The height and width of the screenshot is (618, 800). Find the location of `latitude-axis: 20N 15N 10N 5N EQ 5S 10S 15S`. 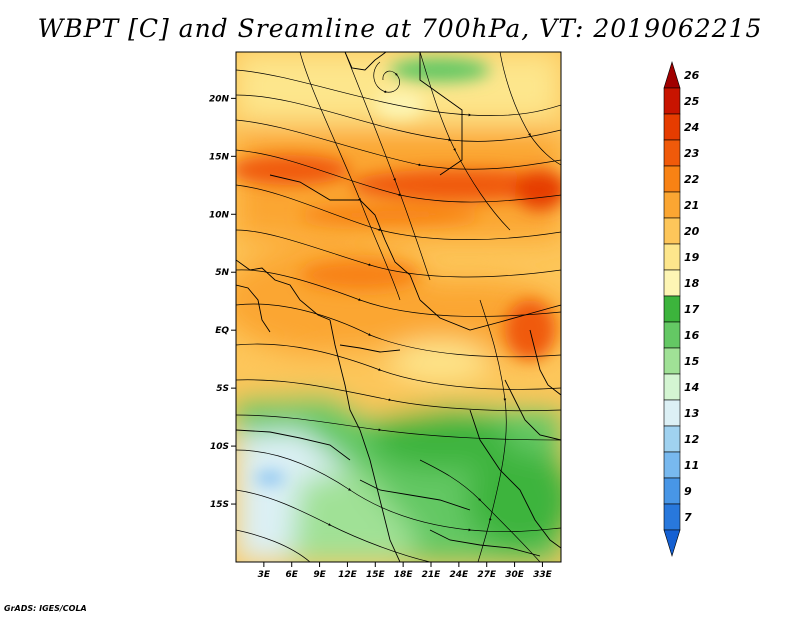

latitude-axis: 20N 15N 10N 5N EQ 5S 10S 15S is located at coordinates (222, 302).